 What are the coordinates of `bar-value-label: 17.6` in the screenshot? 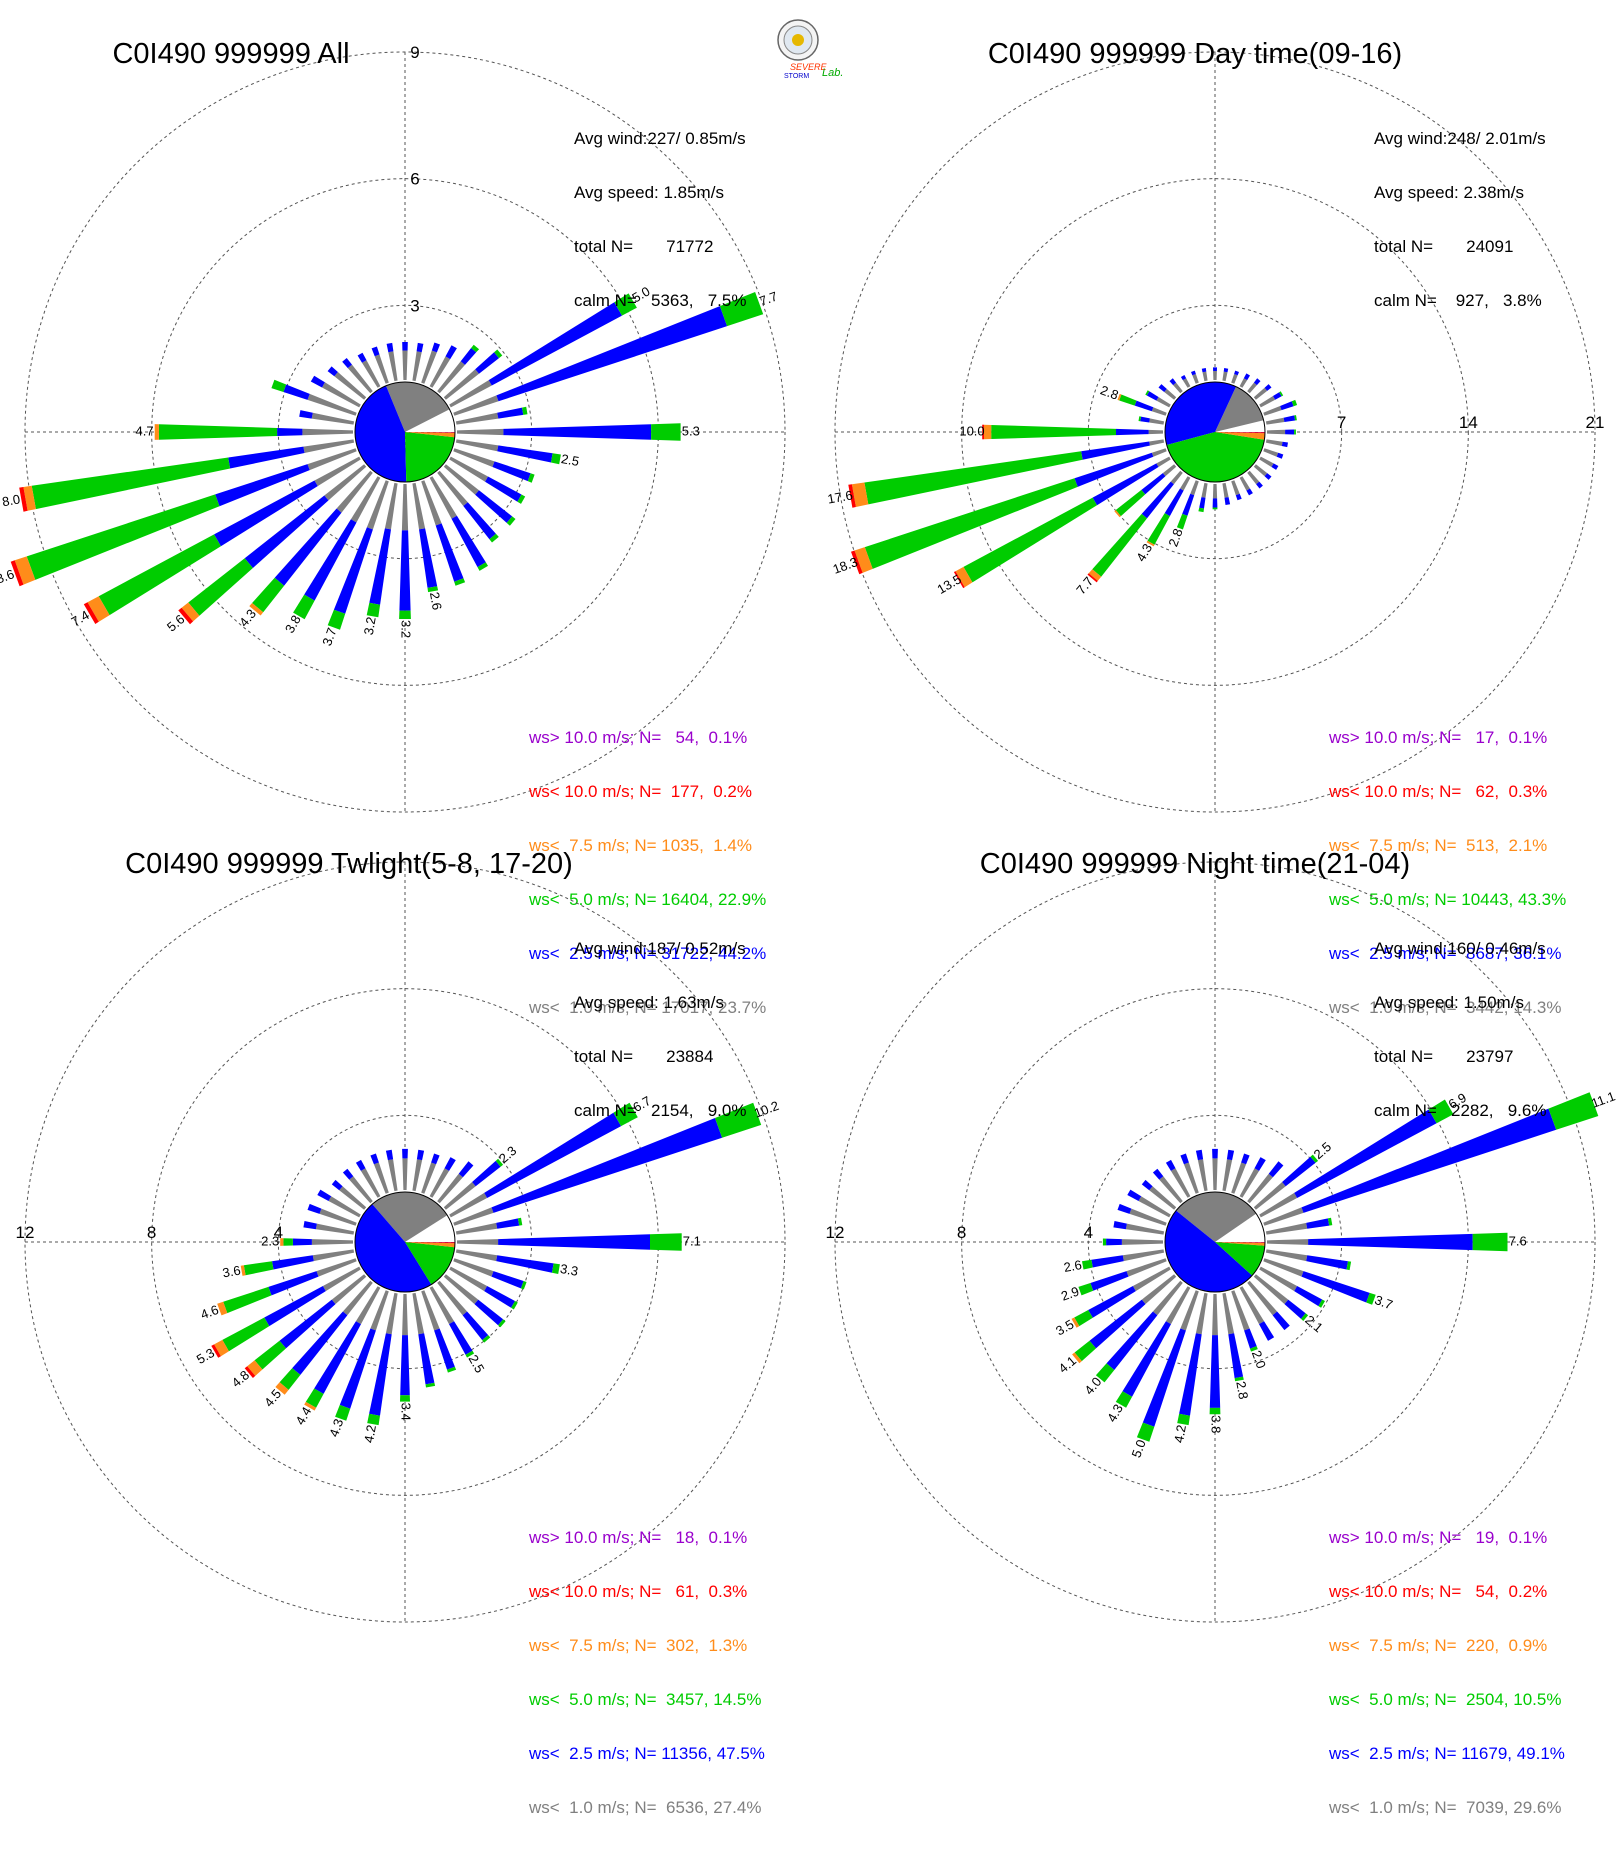 It's located at (840, 496).